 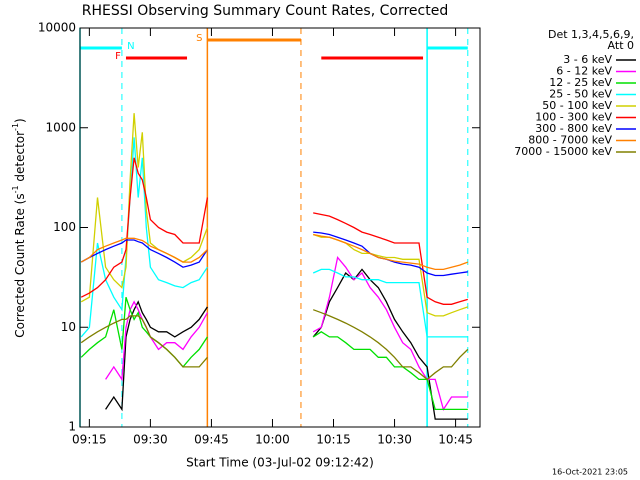 I want to click on x-tick-label: 10:30, so click(x=394, y=440).